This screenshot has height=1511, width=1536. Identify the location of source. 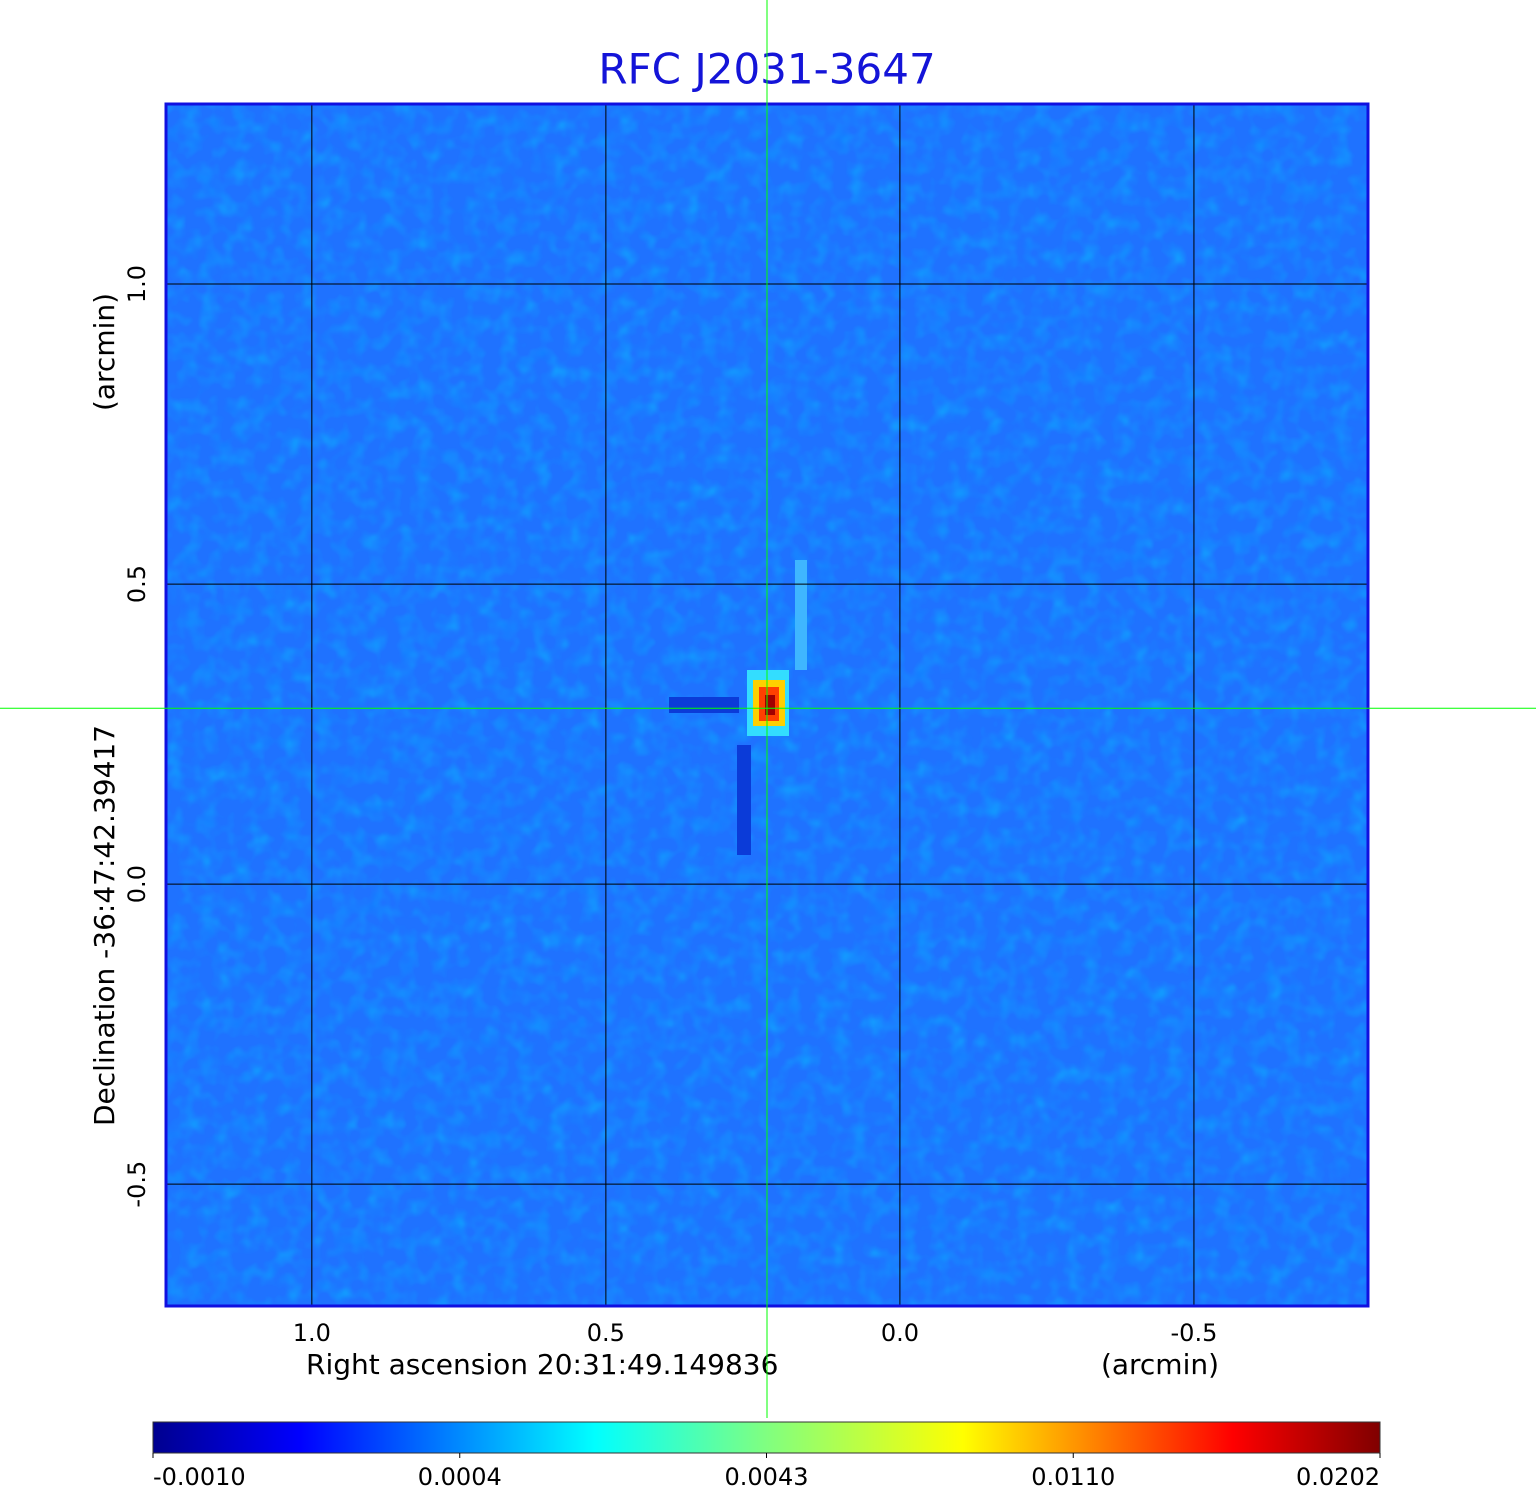
(738, 707).